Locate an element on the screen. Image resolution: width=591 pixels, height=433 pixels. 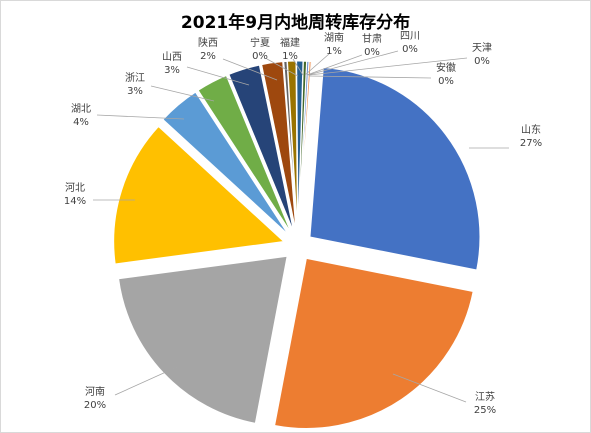
pie-slice-江苏 is located at coordinates (374, 343).